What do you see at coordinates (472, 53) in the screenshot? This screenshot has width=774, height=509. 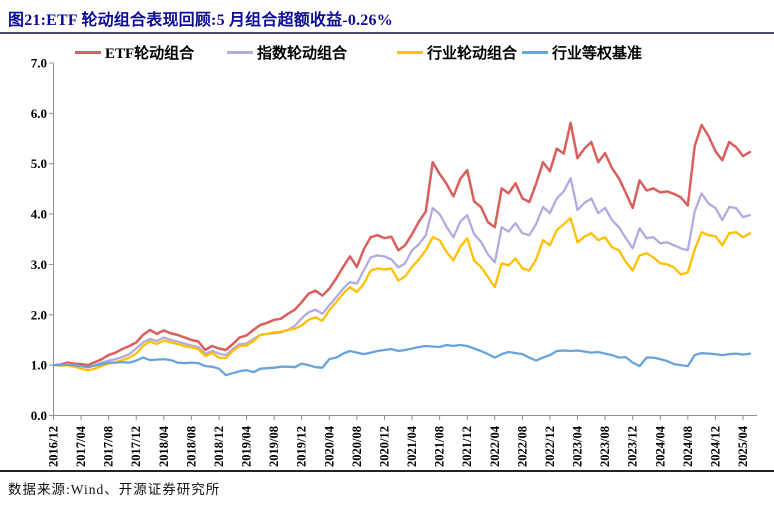 I see `legend-label-industry-rotation: 行业轮动组合` at bounding box center [472, 53].